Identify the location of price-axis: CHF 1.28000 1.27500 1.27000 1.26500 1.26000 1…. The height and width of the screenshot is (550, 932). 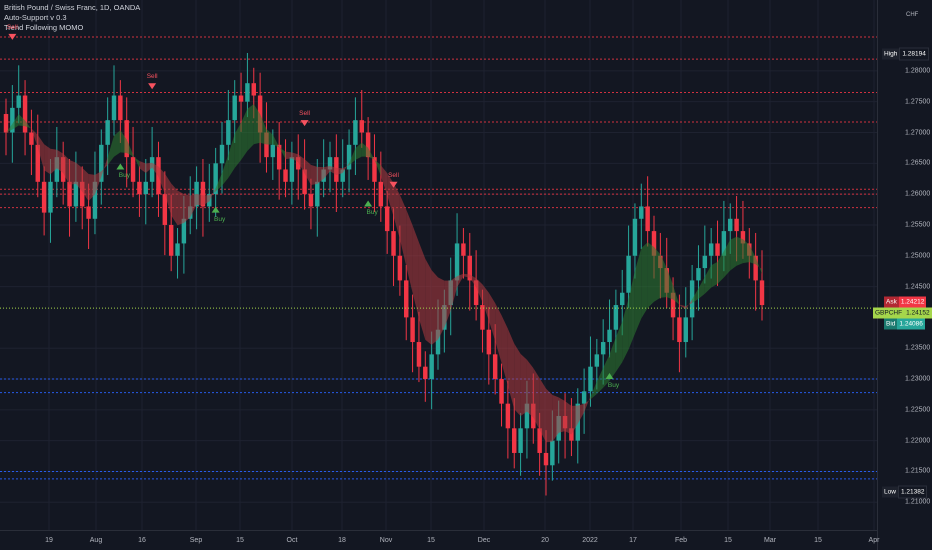
(902, 275).